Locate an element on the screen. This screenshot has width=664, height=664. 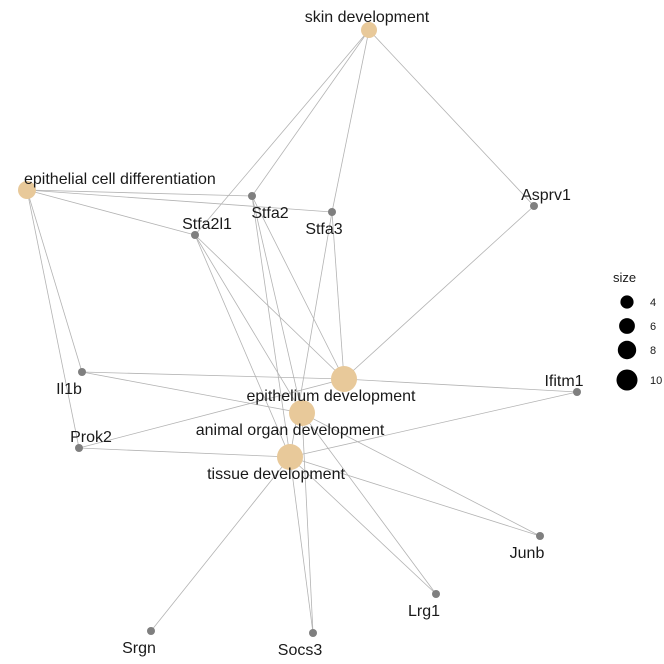
node-label-epicell: epithelial cell differentiation is located at coordinates (120, 179).